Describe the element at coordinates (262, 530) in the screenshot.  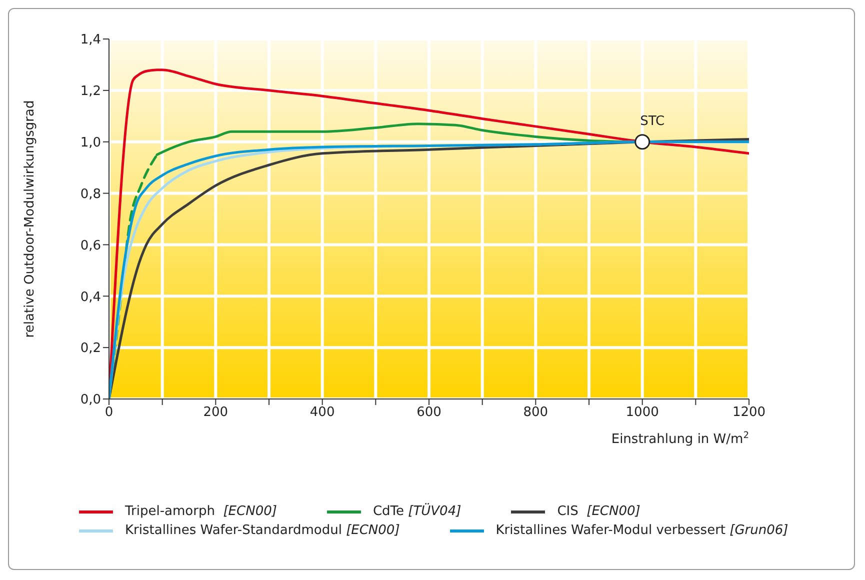
I see `legend-label: Kristallines Wafer-Standardmodul [ECN00]` at that location.